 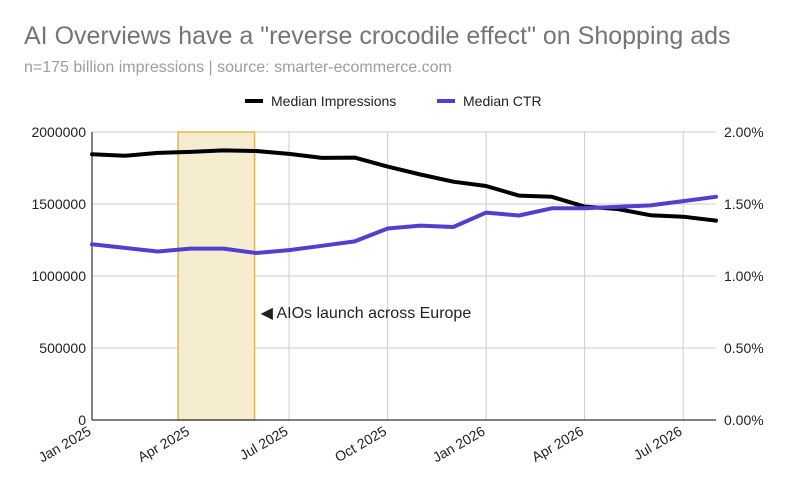 I want to click on legend-label-median-ctr: Median CTR, so click(x=502, y=101).